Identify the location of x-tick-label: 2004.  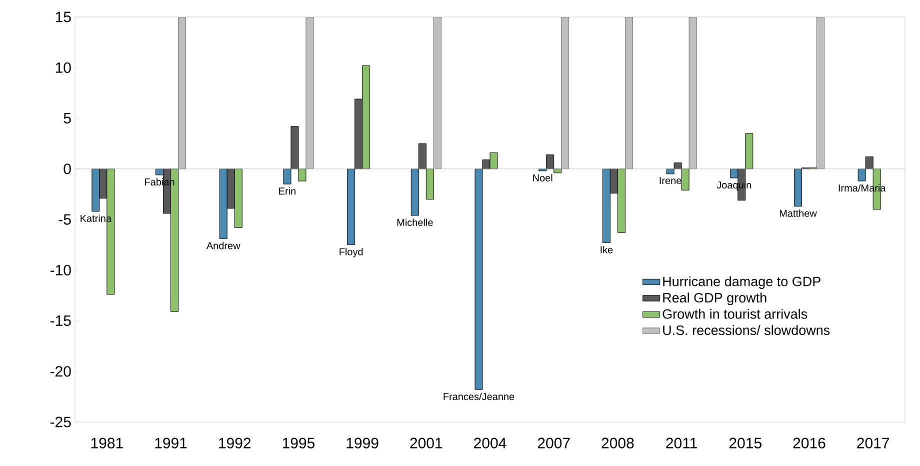
(490, 443).